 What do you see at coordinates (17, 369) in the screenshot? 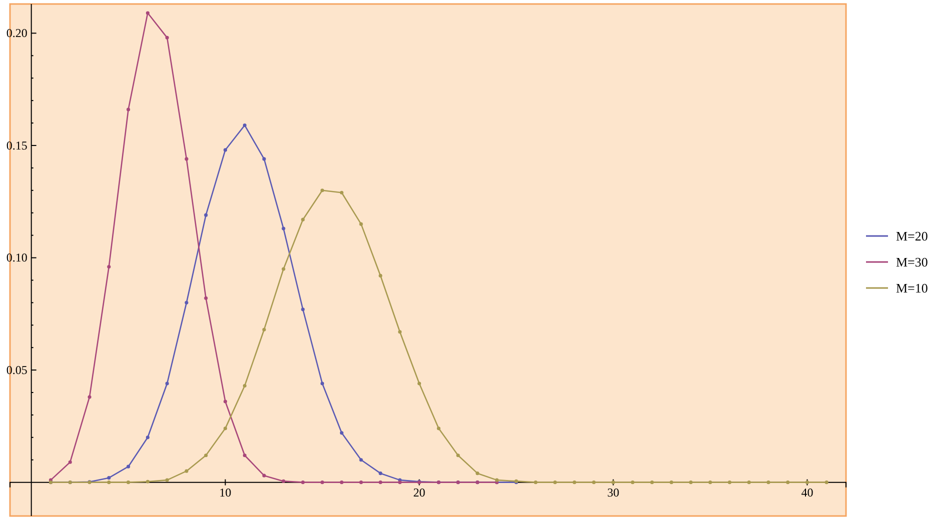
I see `y-tick-label: 0.05` at bounding box center [17, 369].